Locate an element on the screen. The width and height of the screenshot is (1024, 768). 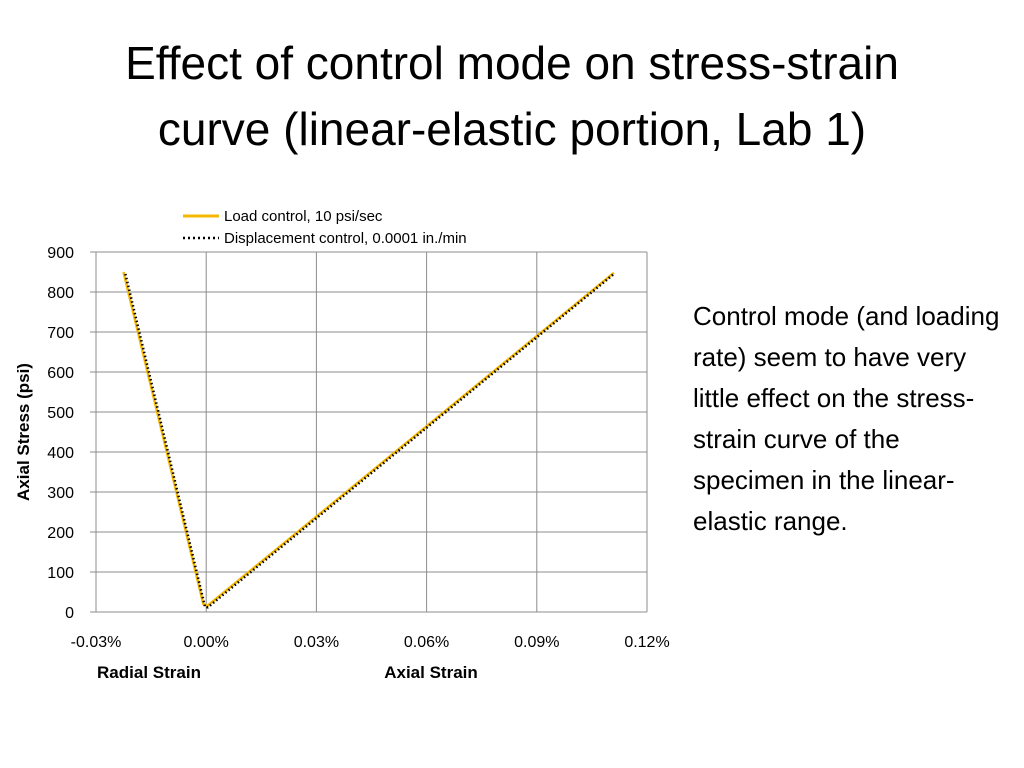
y-tick-label: 0 is located at coordinates (69, 613).